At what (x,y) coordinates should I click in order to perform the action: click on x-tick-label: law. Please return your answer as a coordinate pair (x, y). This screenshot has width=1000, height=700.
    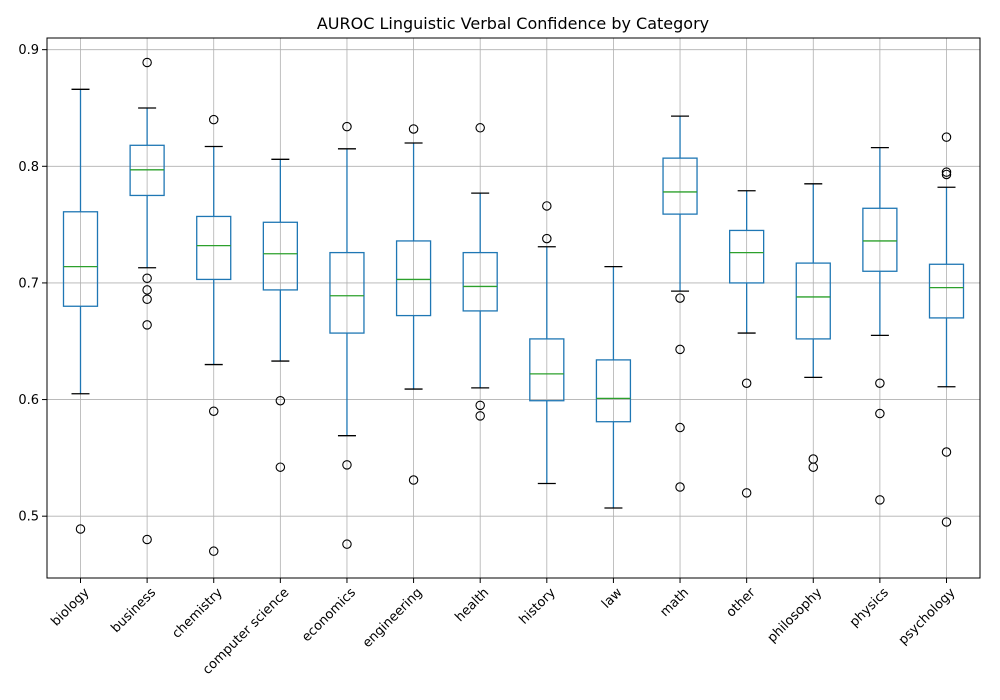
    Looking at the image, I should click on (612, 598).